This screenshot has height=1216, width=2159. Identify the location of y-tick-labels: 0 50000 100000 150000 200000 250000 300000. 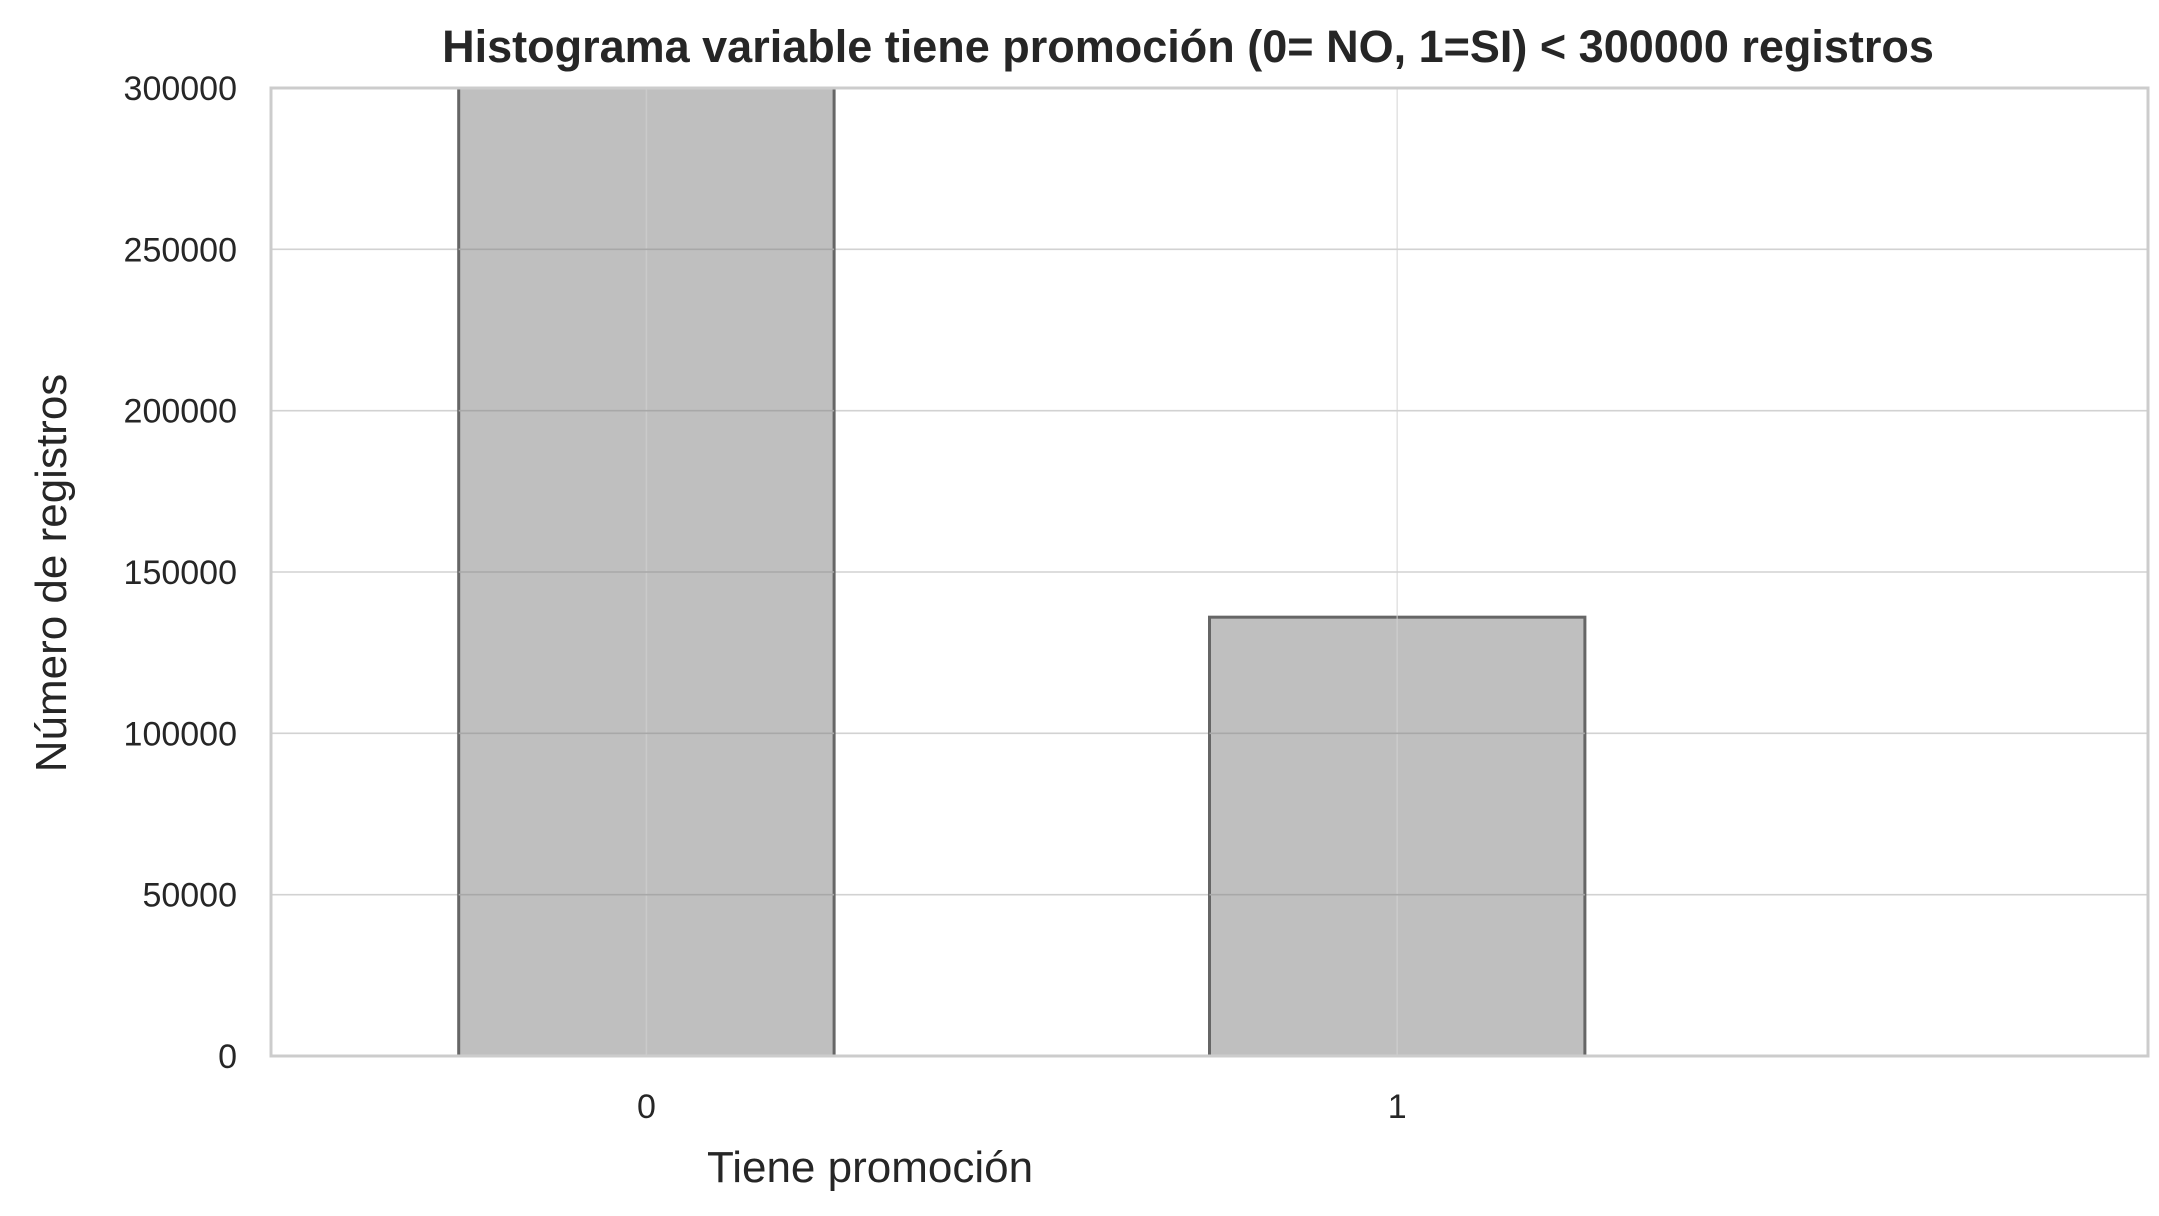
(180, 573).